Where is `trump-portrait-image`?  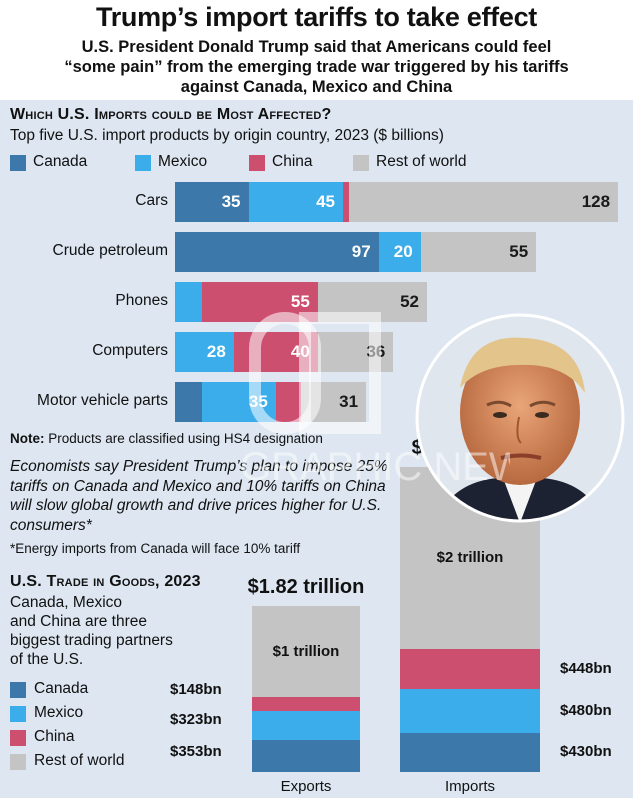
trump-portrait-image is located at coordinates (520, 418).